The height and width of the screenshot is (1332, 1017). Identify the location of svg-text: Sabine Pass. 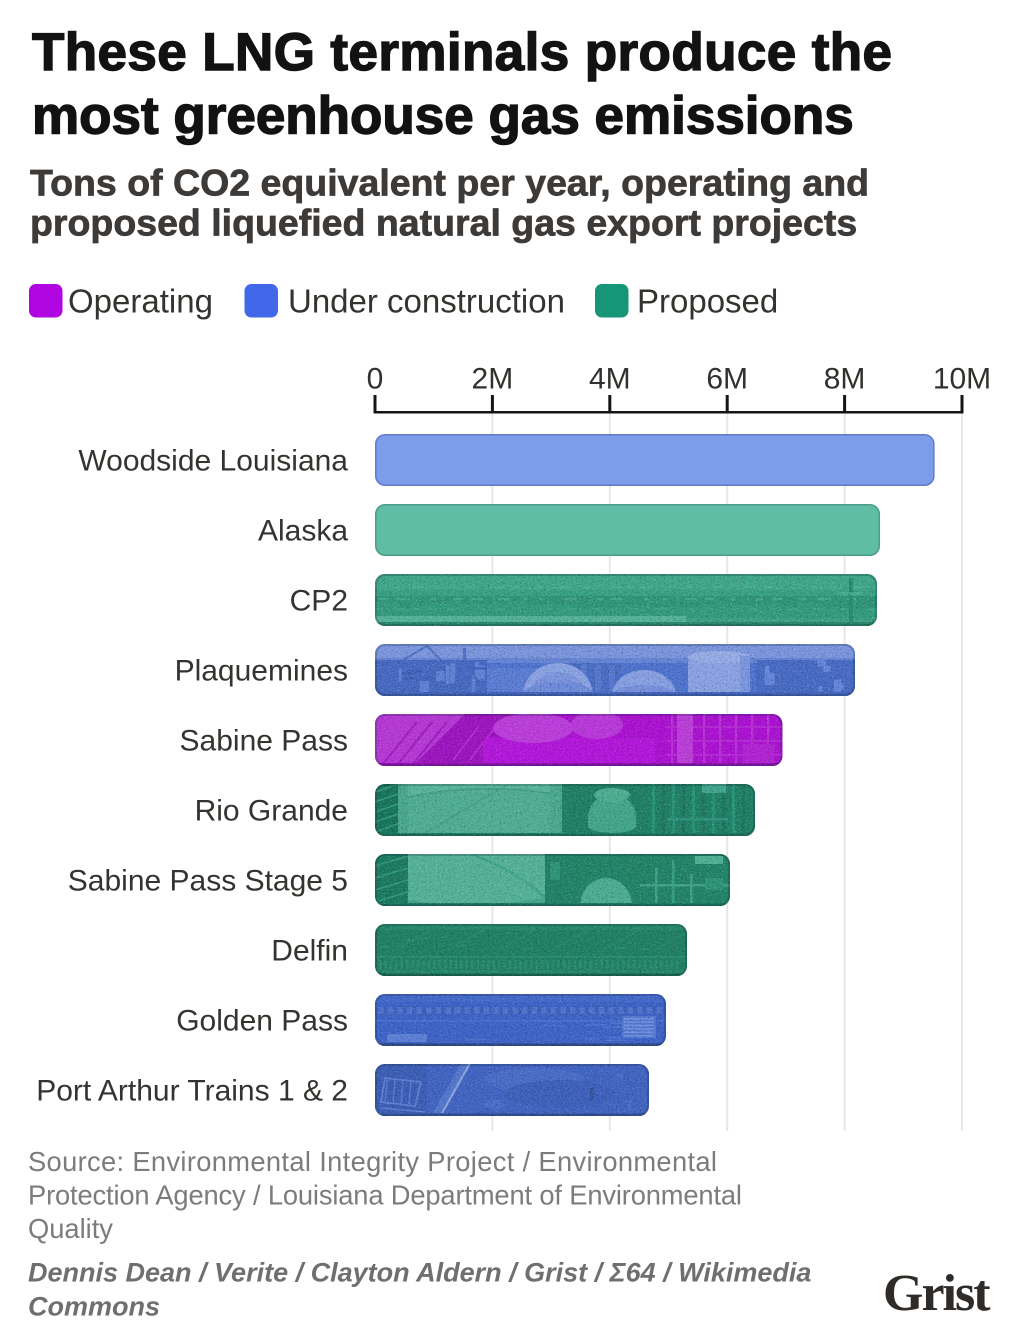
(264, 740).